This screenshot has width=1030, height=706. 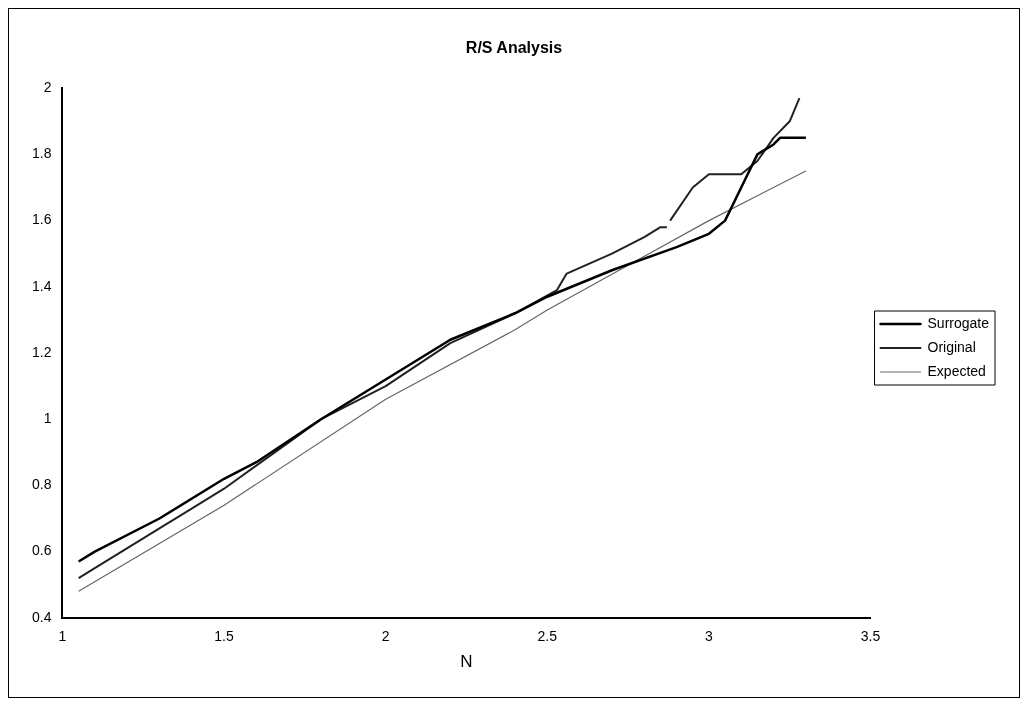 What do you see at coordinates (62, 636) in the screenshot?
I see `x-tick-label: 1` at bounding box center [62, 636].